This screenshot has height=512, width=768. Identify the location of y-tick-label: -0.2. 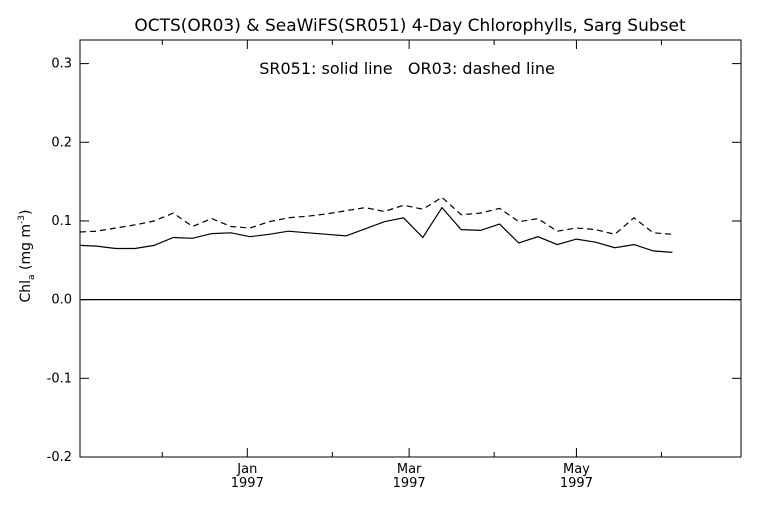
(59, 457).